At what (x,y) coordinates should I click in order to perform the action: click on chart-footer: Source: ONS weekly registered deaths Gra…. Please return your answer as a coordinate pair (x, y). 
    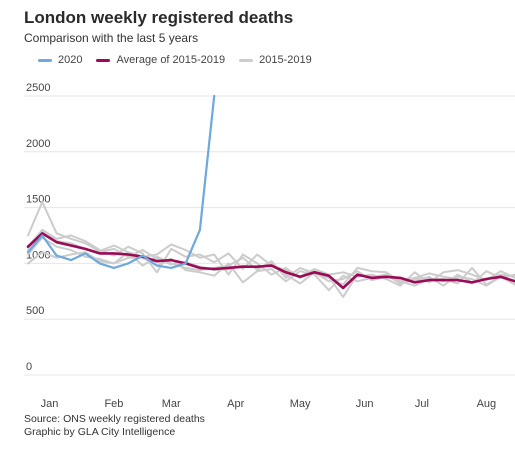
    Looking at the image, I should click on (114, 426).